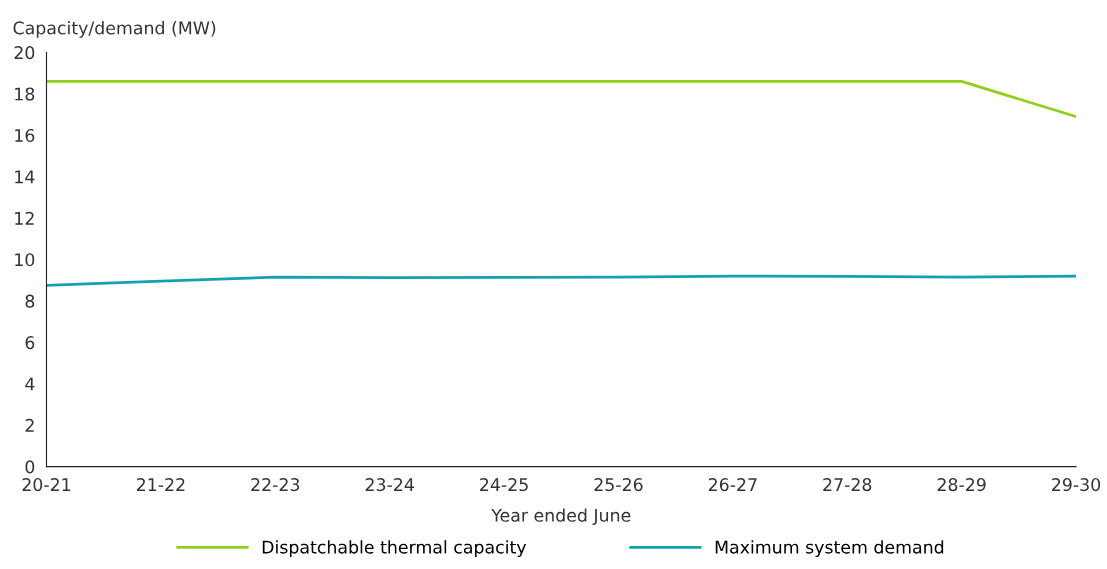  Describe the element at coordinates (30, 301) in the screenshot. I see `y-tick-label: 8` at that location.